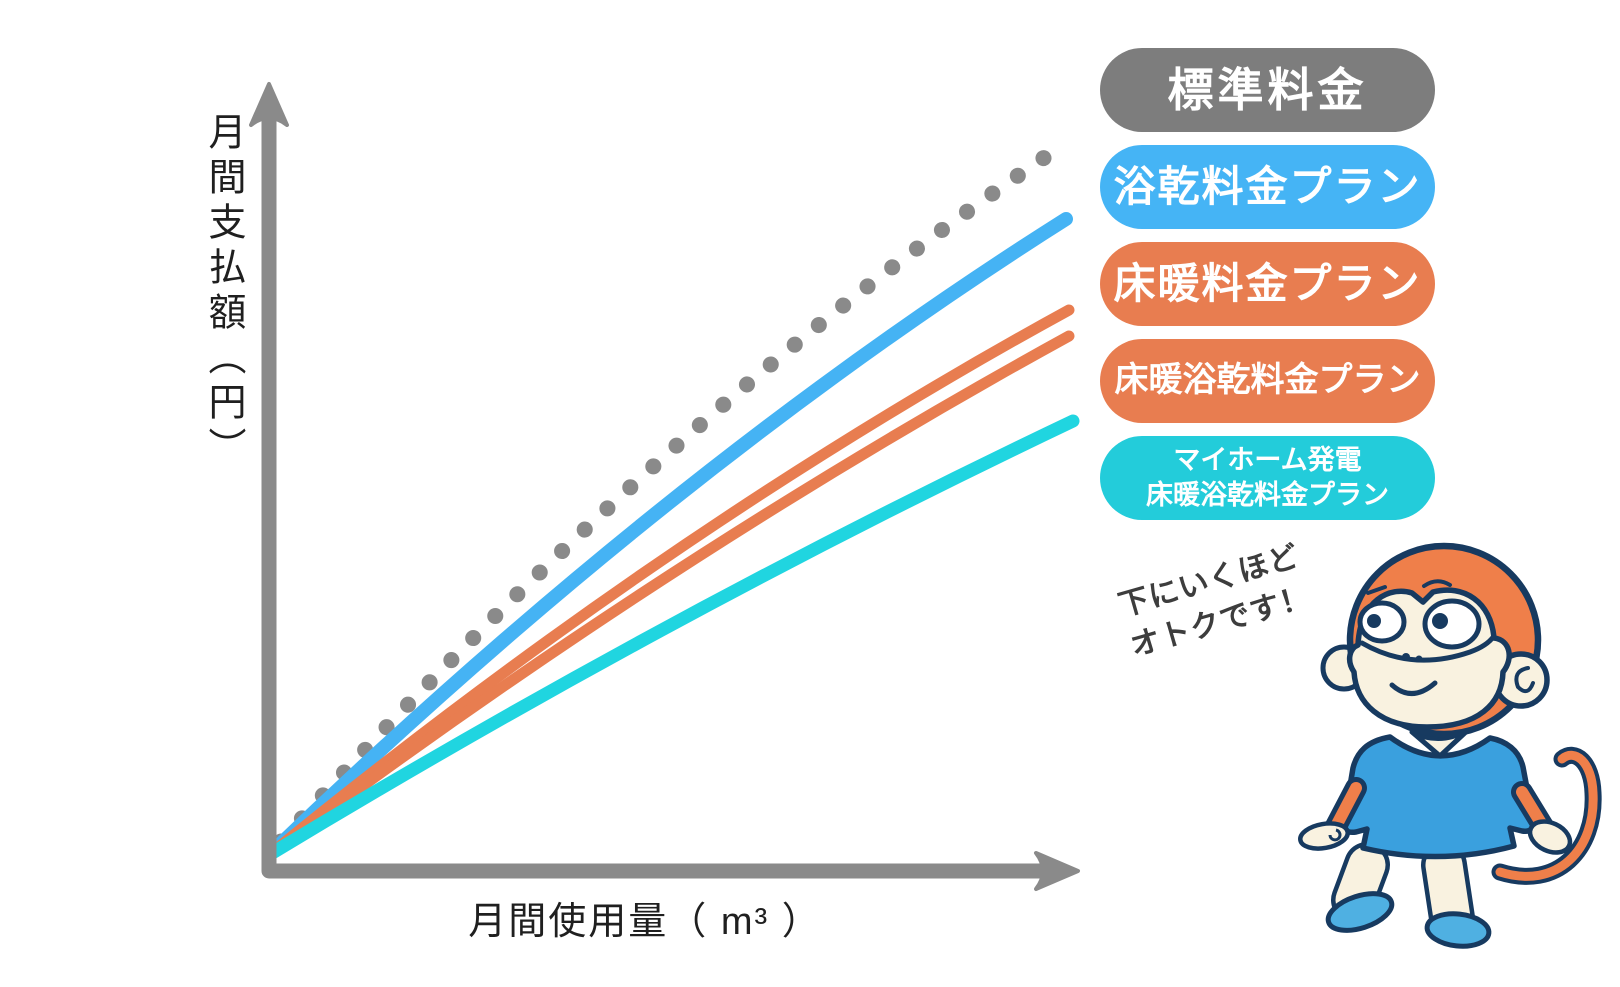  I want to click on legend-badge-floor-heat: 床暖料金プラン, so click(1267, 284).